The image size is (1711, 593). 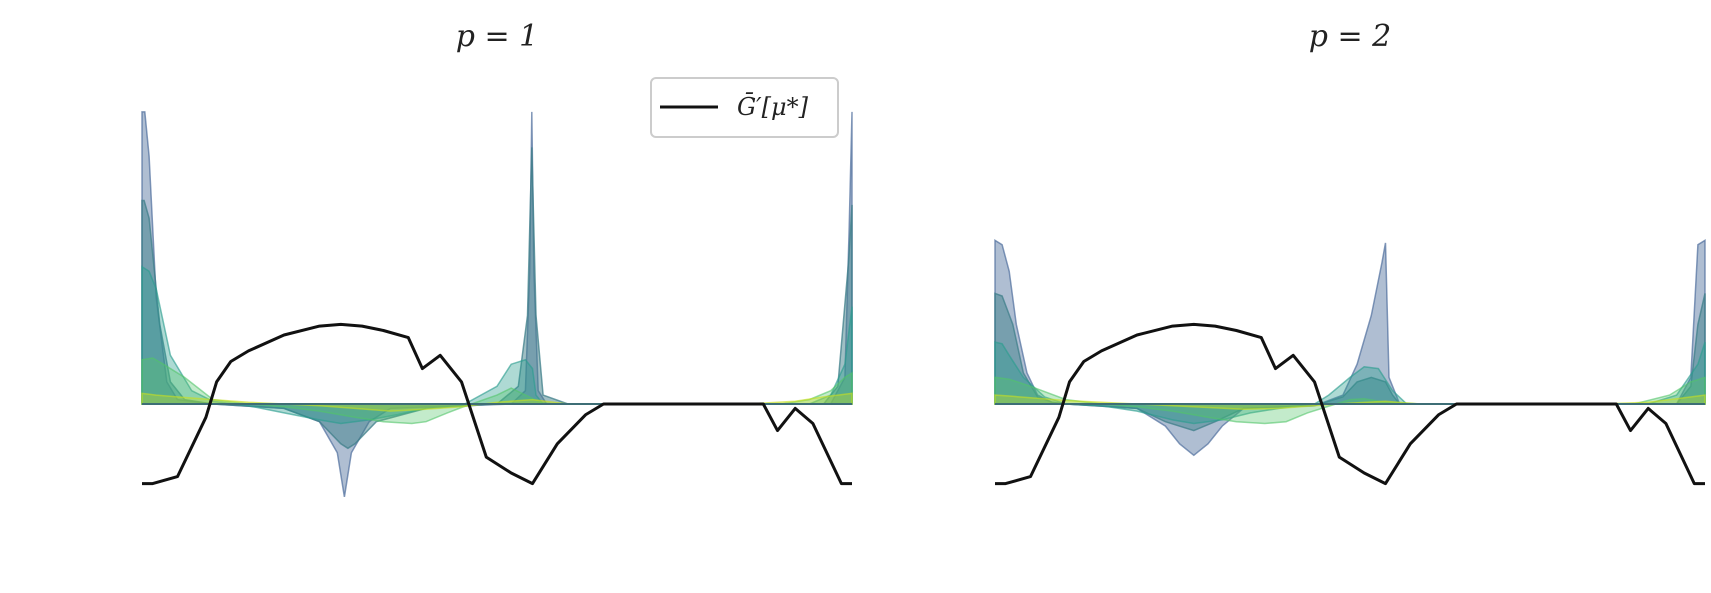 I want to click on legend: Ḡ′[μ*], so click(x=744, y=107).